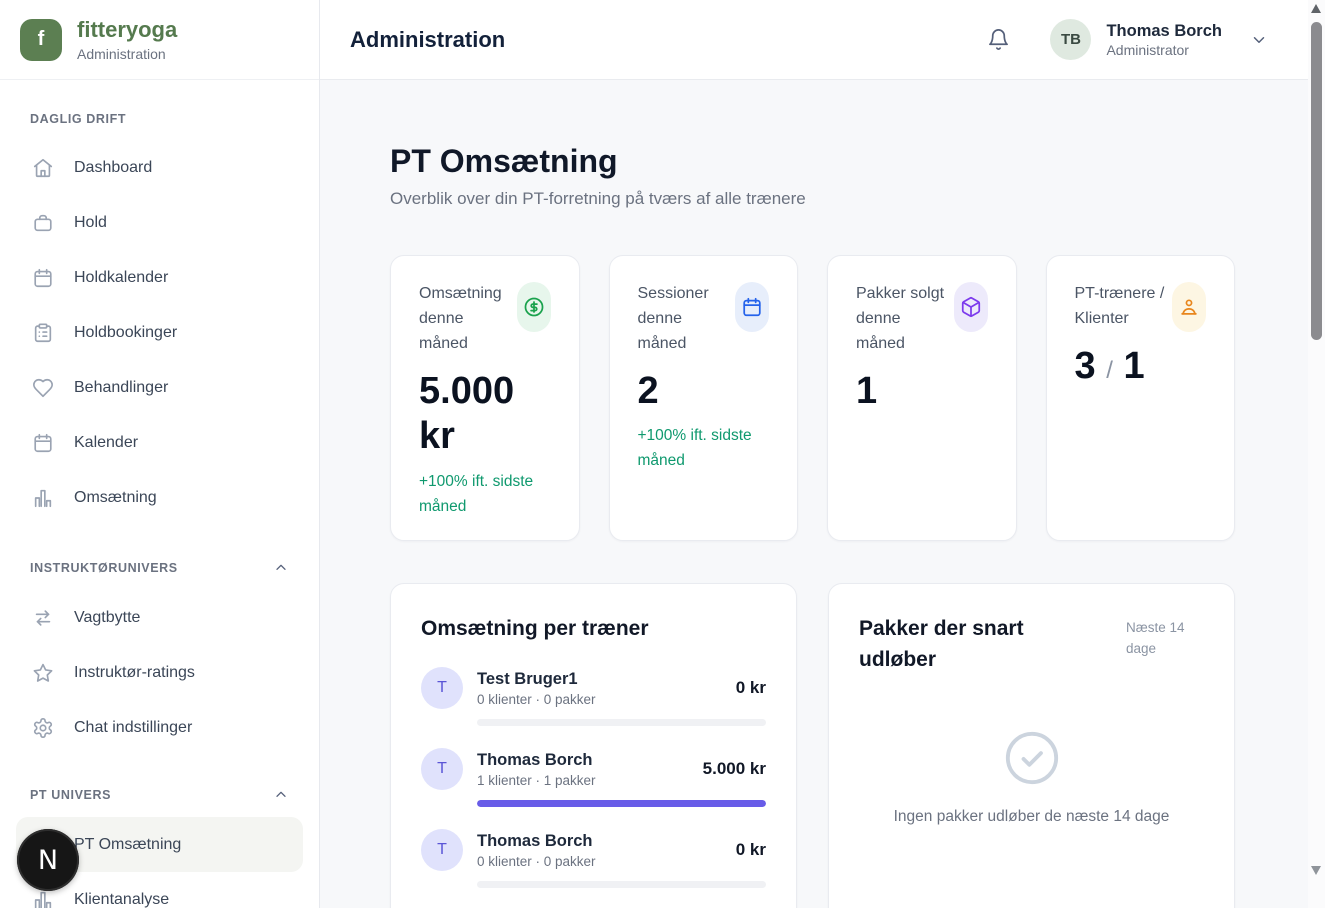  What do you see at coordinates (1164, 31) in the screenshot?
I see `user-name: Thomas Borch` at bounding box center [1164, 31].